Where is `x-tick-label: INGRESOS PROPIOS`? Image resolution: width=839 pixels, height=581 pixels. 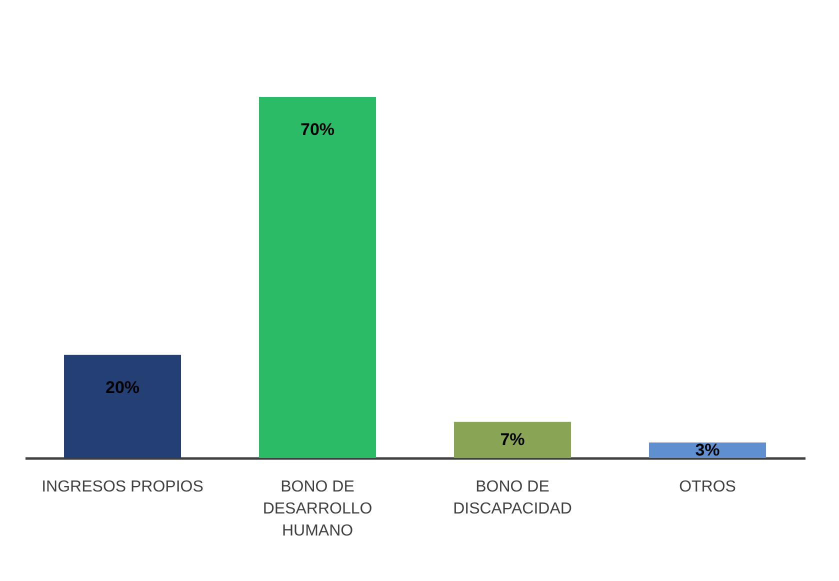
x-tick-label: INGRESOS PROPIOS is located at coordinates (123, 487).